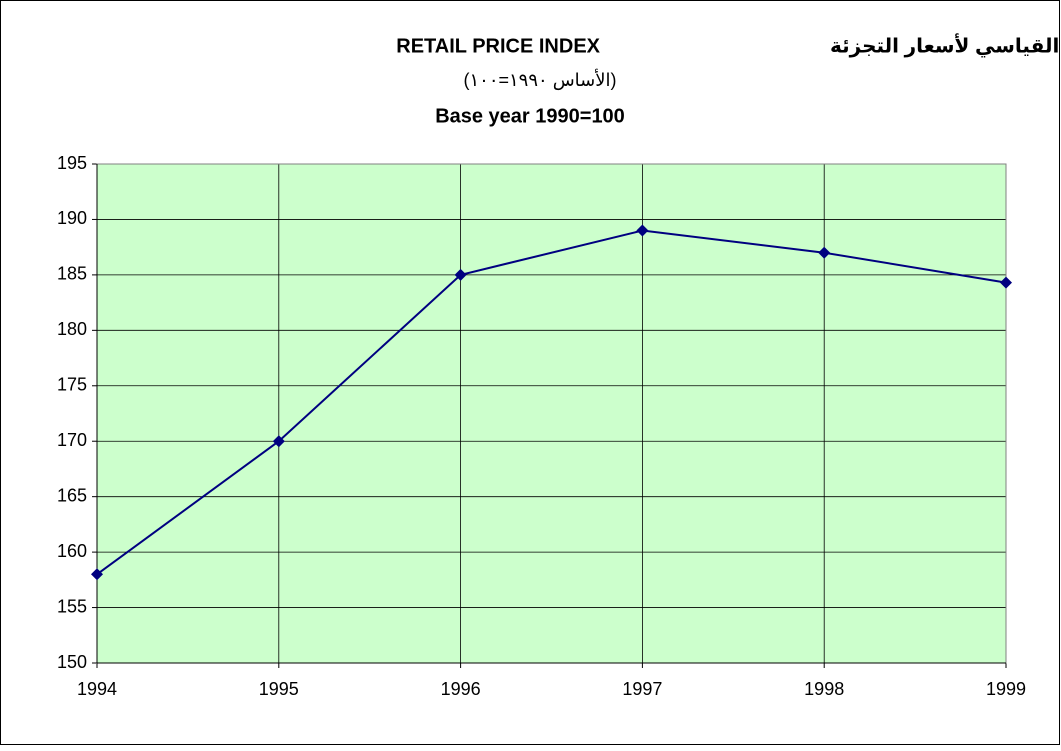  Describe the element at coordinates (279, 689) in the screenshot. I see `x-tick-label: 1995` at that location.